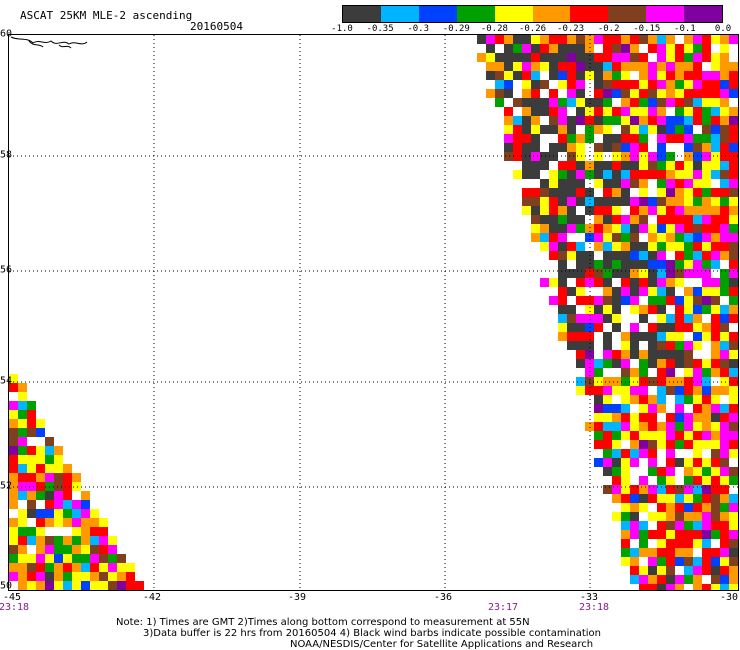  I want to click on legend-swatch, so click(627, 14).